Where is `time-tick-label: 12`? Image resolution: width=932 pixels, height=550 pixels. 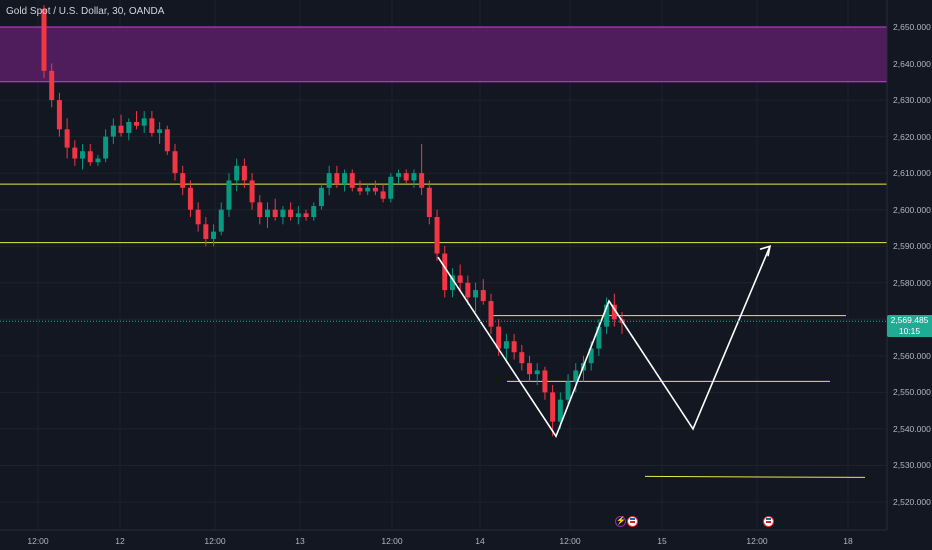
time-tick-label: 12 is located at coordinates (120, 541).